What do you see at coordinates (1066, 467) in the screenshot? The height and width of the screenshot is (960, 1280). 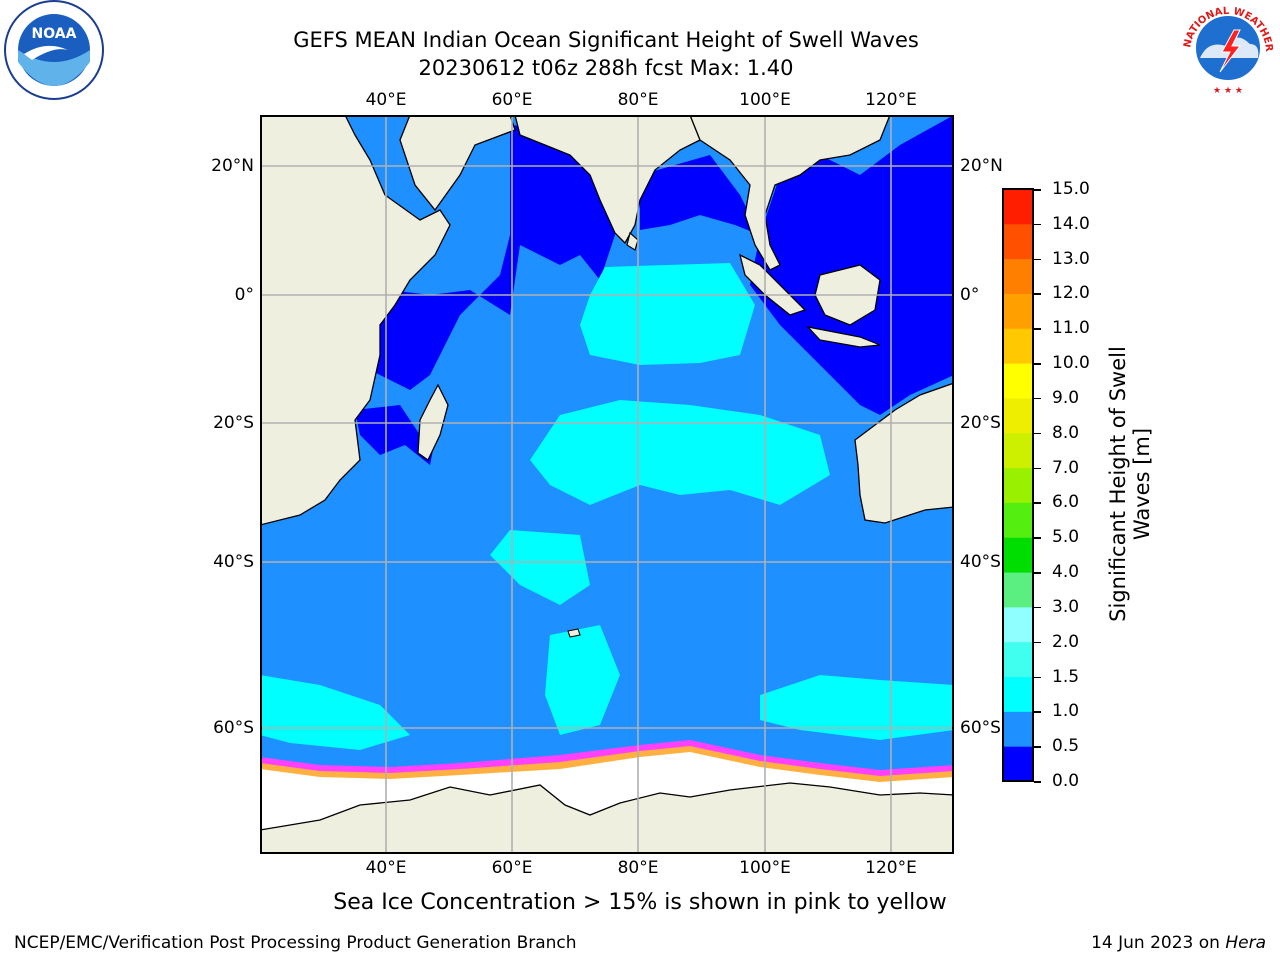 I see `colorbar-tick-label: 7.0` at bounding box center [1066, 467].